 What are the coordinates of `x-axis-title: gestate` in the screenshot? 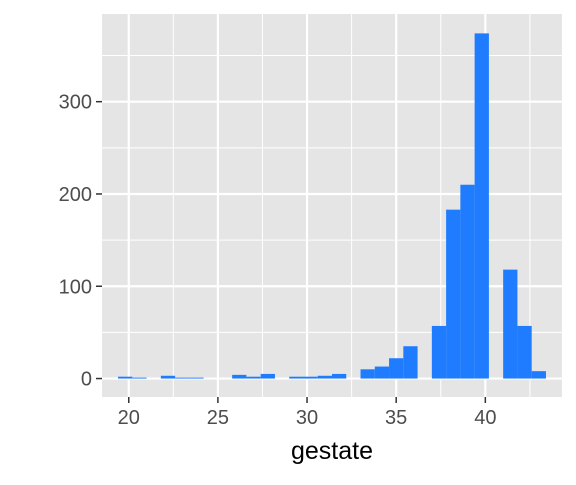 It's located at (332, 451).